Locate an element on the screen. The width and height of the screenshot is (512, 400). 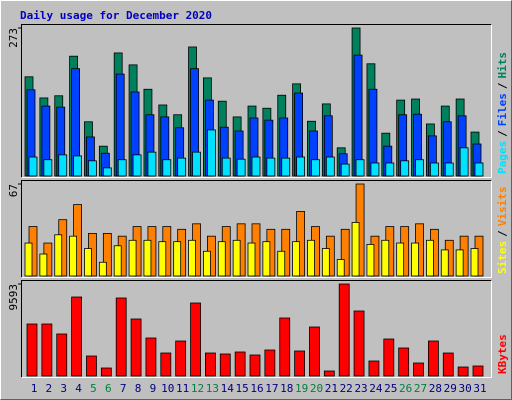
x-tick-label: 30 is located at coordinates (465, 388).